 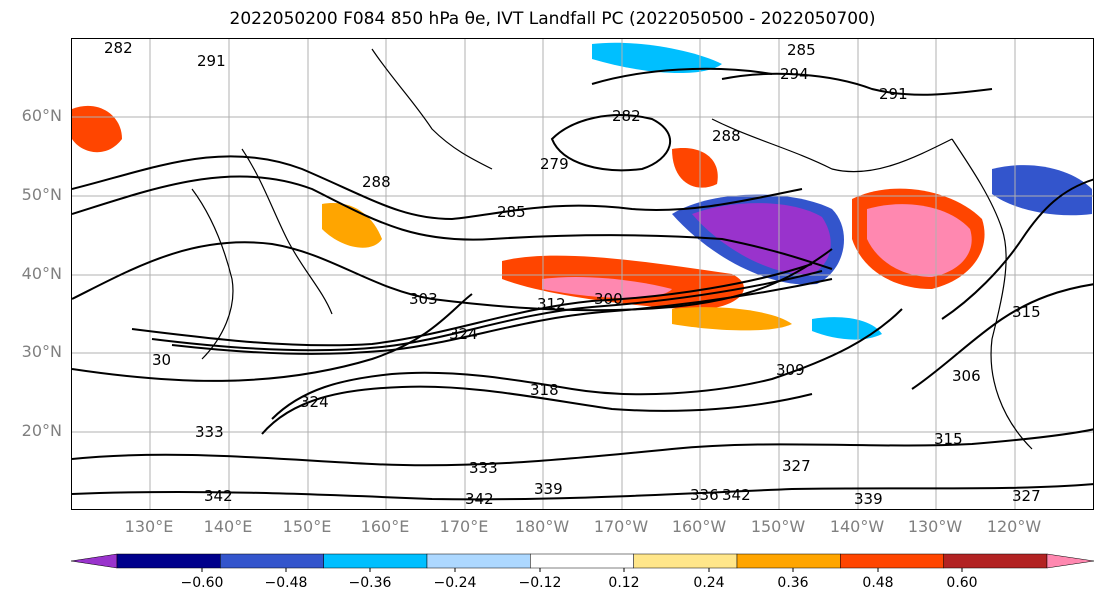 I want to click on colorbar-tick-label: −0.12, so click(x=540, y=583).